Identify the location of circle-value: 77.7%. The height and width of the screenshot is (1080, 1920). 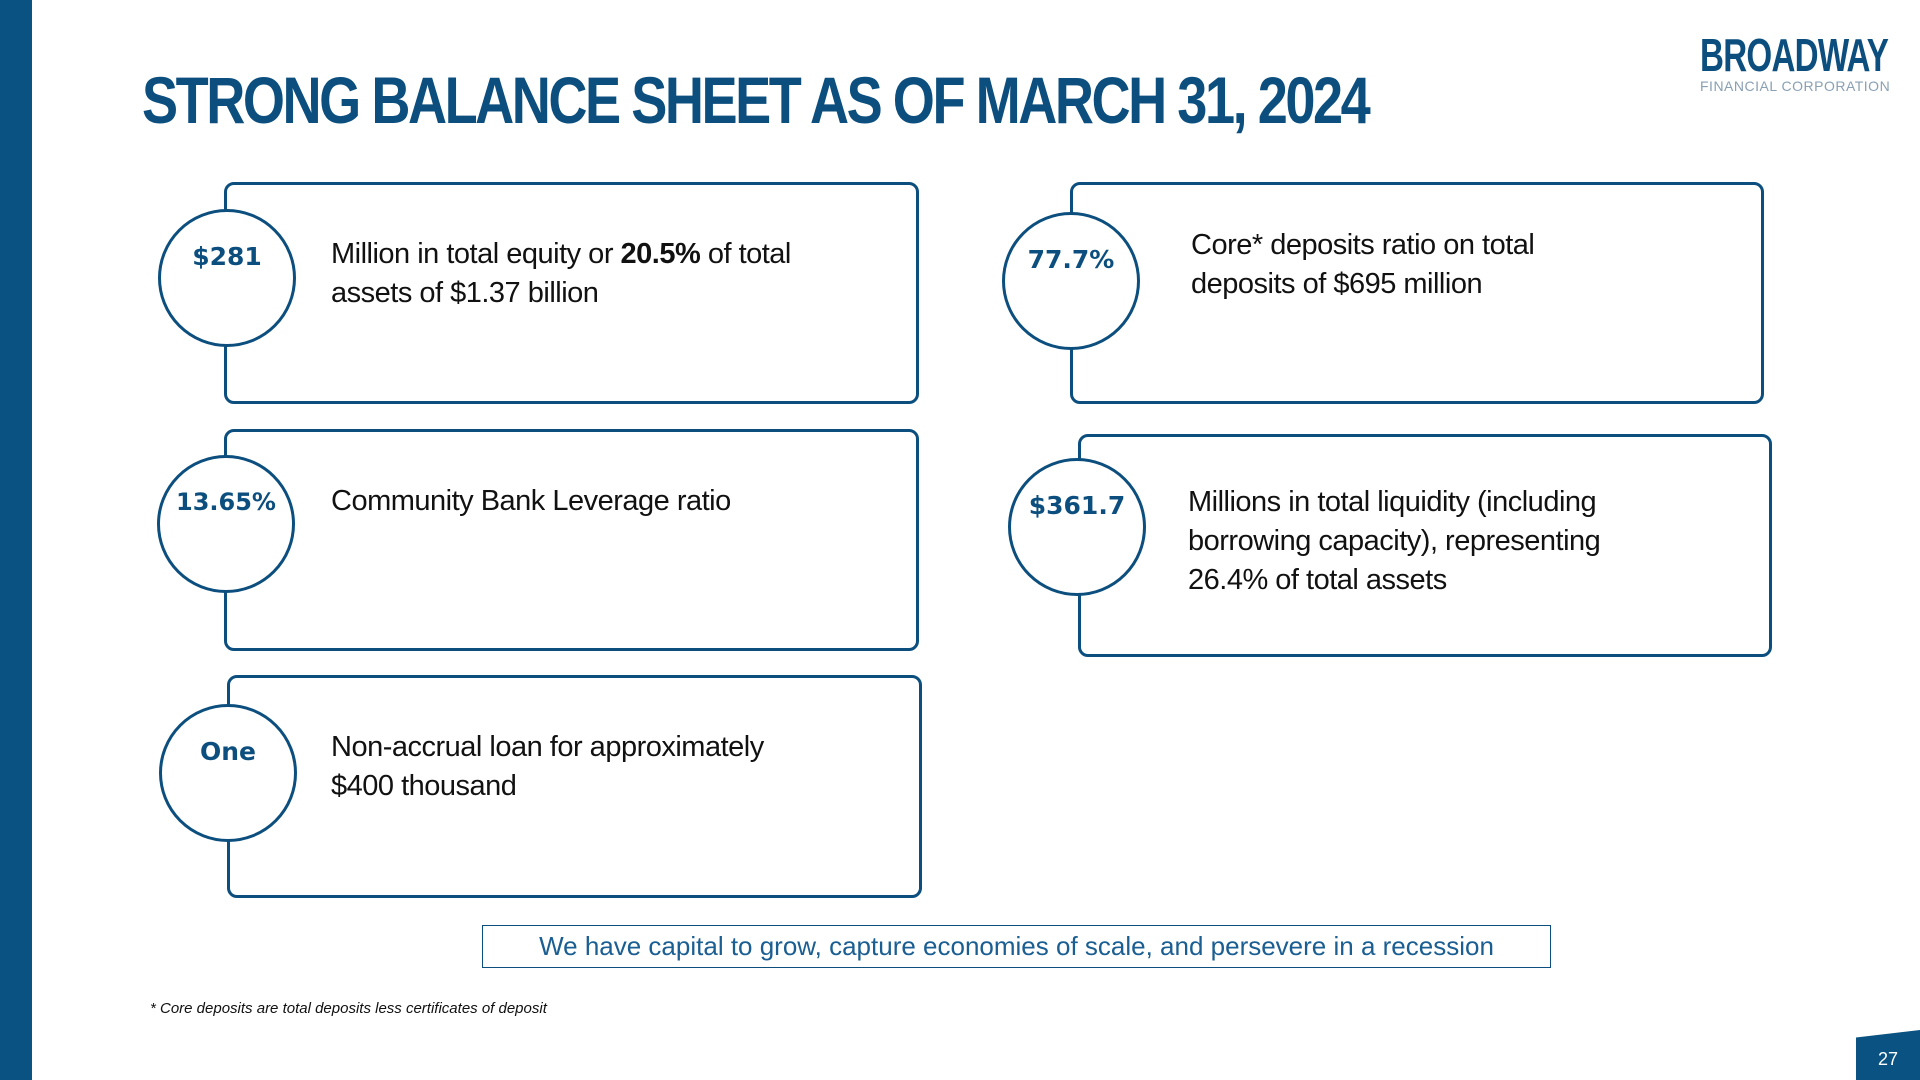
(1071, 259).